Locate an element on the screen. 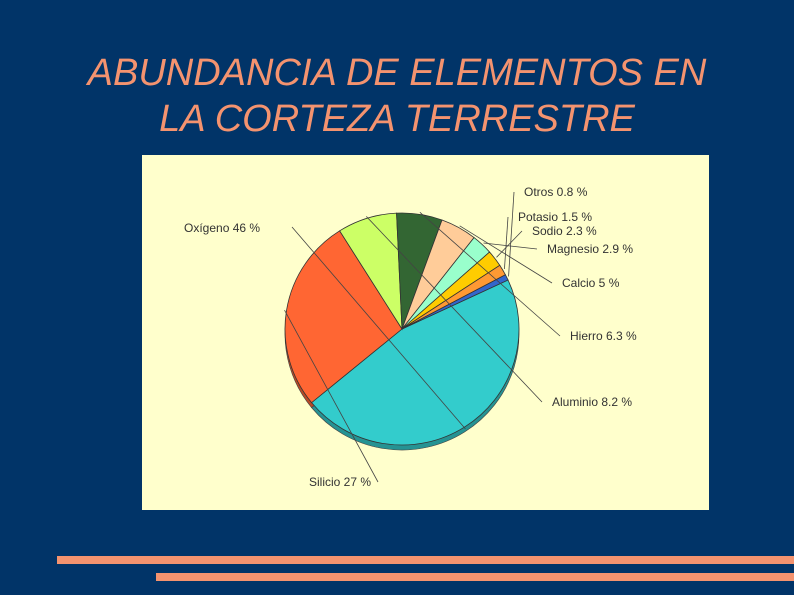  pie-slices is located at coordinates (402, 329).